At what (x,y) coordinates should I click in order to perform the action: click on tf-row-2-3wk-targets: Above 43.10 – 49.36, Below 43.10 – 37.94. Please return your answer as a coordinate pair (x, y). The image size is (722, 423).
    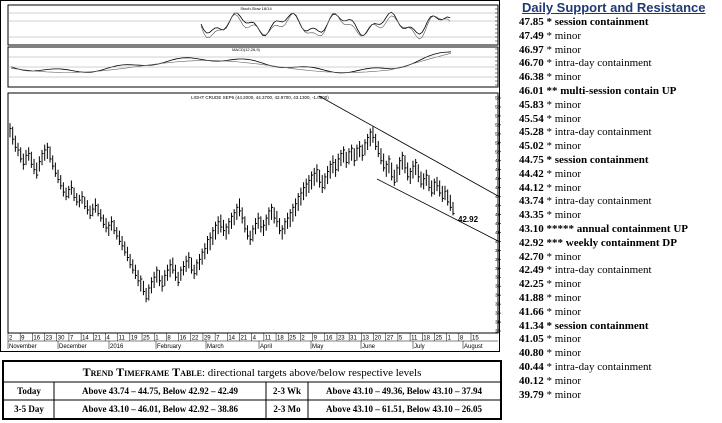
    Looking at the image, I should click on (404, 391).